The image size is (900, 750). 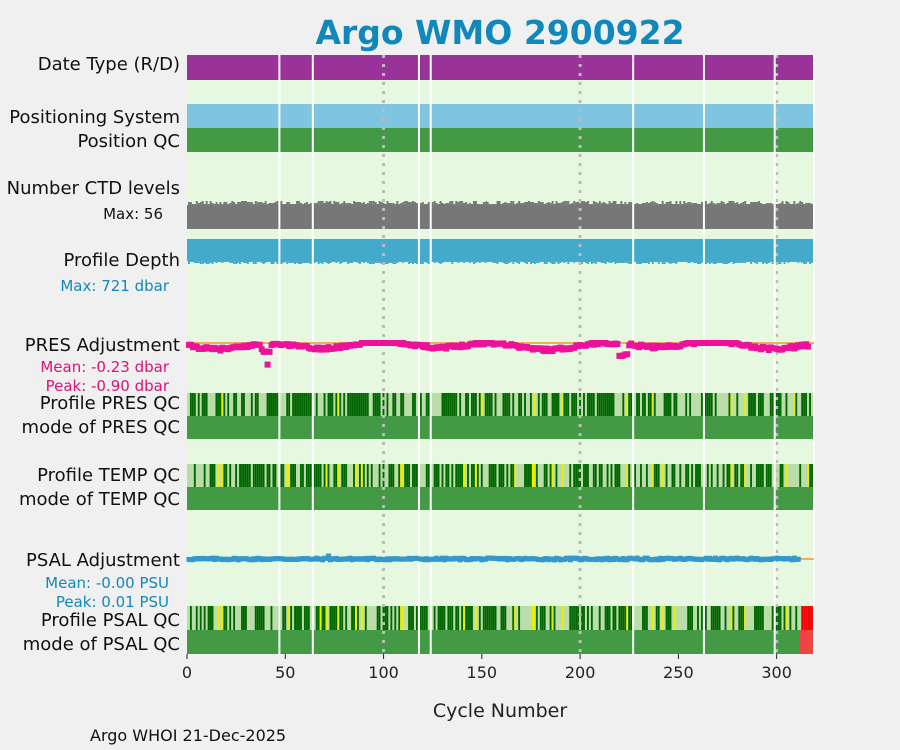 I want to click on x-axis-label: Cycle Number, so click(x=500, y=711).